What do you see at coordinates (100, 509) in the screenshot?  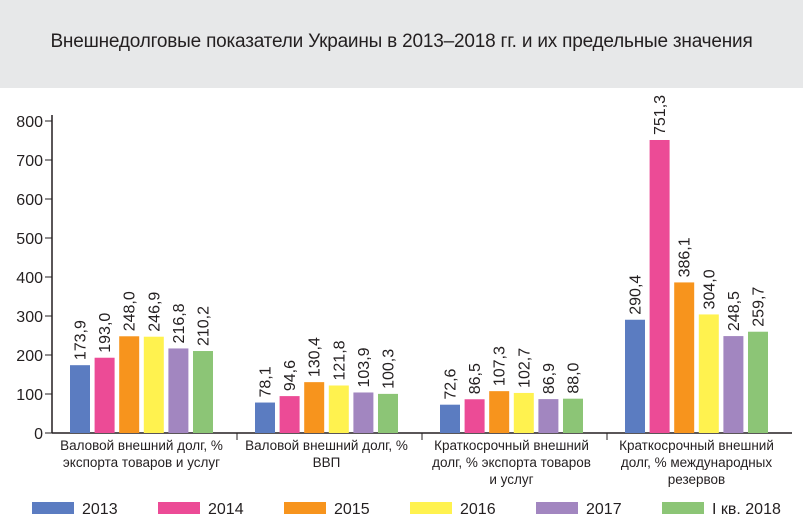 I see `legend-label: 2013` at bounding box center [100, 509].